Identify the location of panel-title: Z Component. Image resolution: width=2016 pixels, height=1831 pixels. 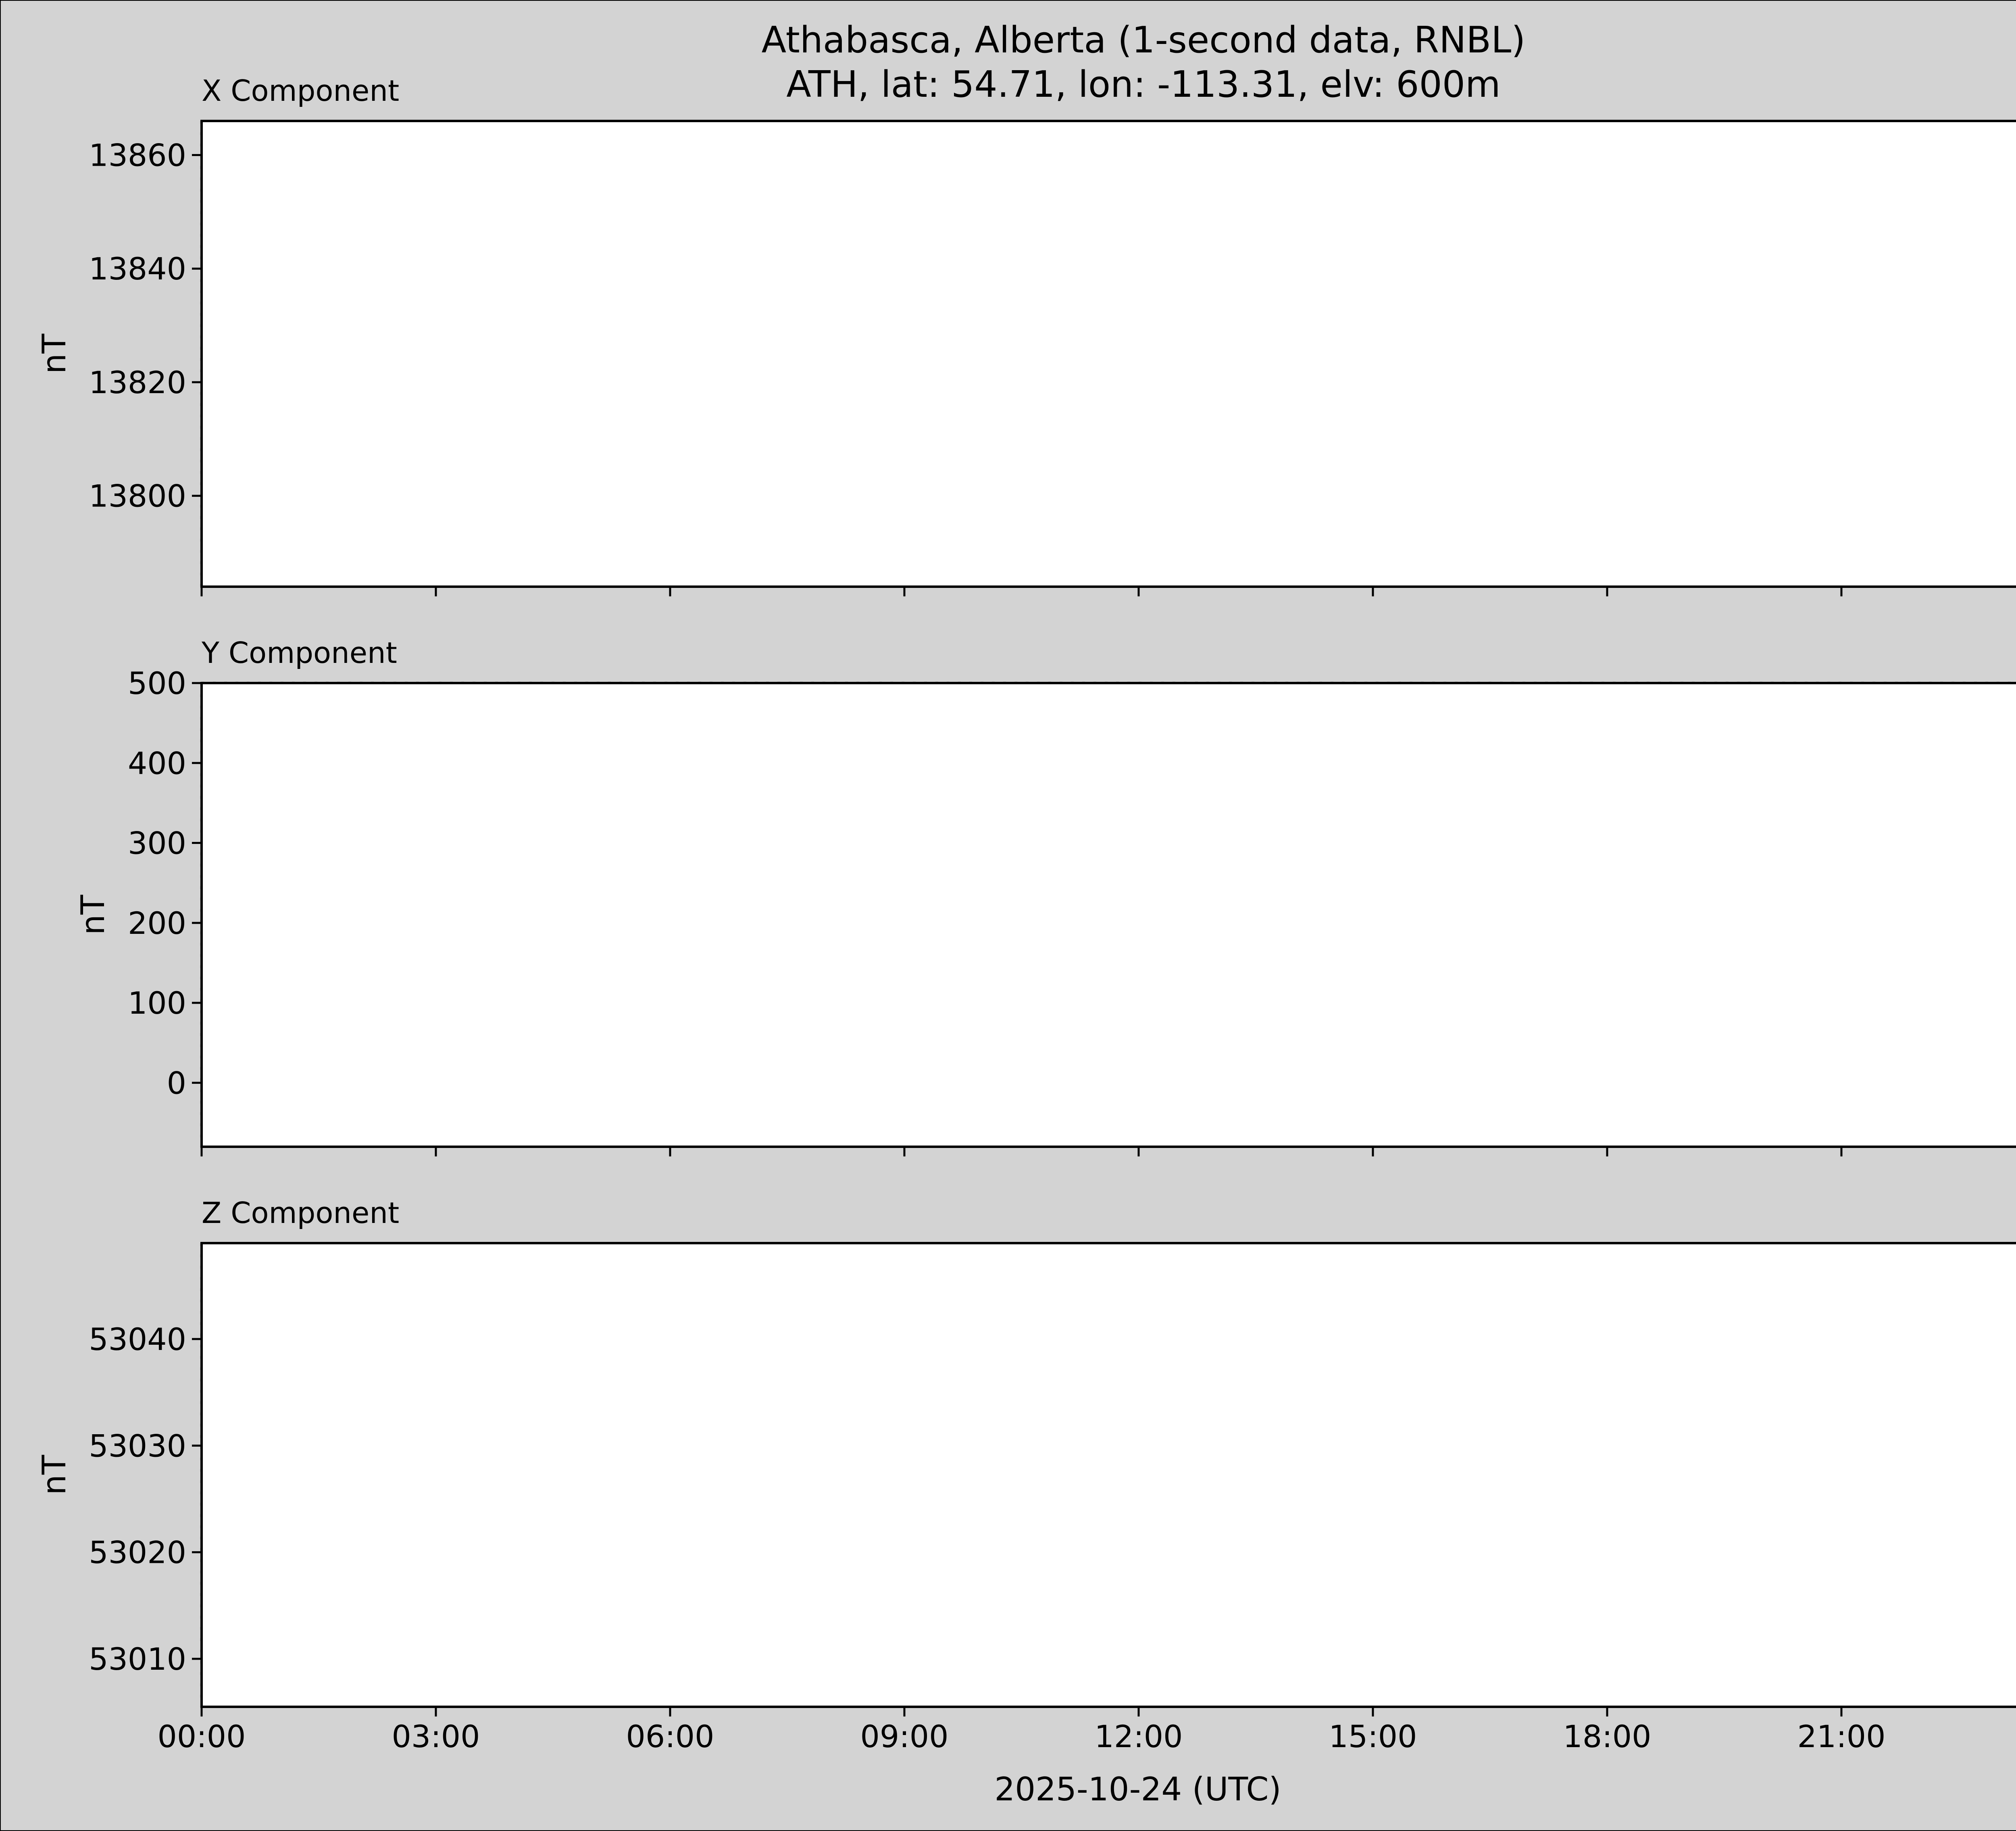
(300, 1213).